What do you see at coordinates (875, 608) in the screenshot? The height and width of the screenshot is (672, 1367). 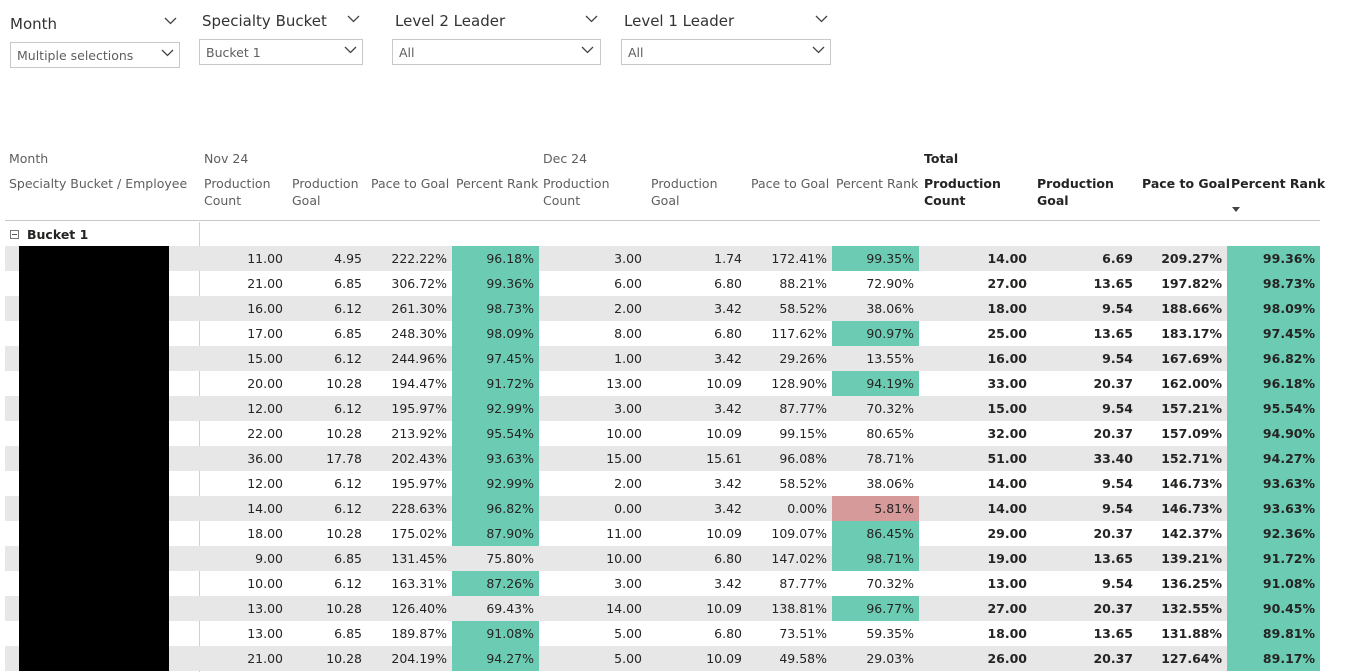 I see `dec-rank-cell: 96.77%` at bounding box center [875, 608].